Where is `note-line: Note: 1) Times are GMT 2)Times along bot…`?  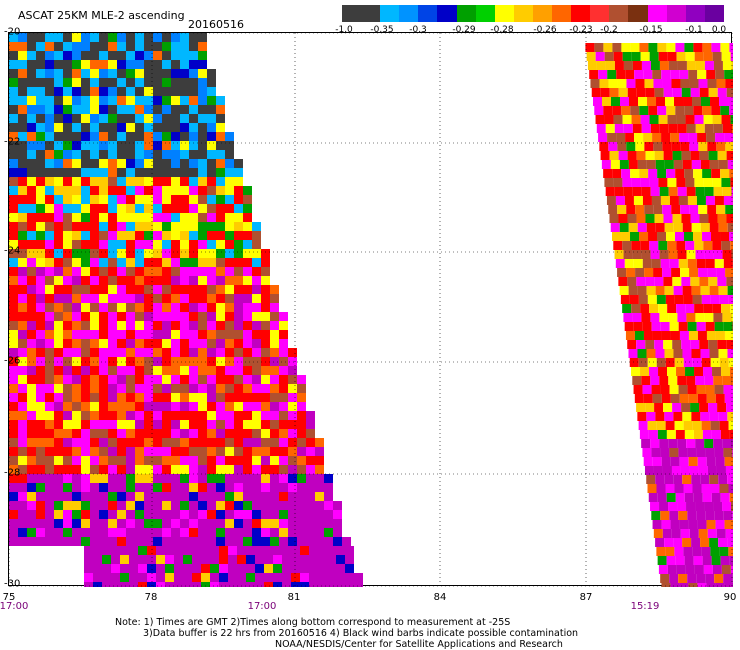
note-line: Note: 1) Times are GMT 2)Times along bot… is located at coordinates (313, 622).